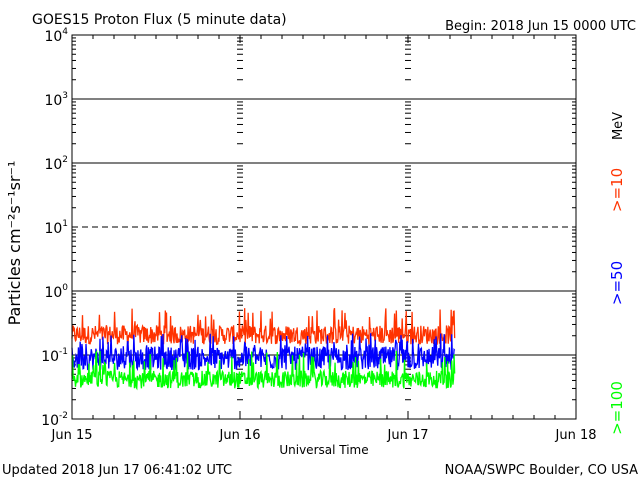  I want to click on footer-credit: NOAA/SWPC Boulder, CO USA, so click(541, 470).